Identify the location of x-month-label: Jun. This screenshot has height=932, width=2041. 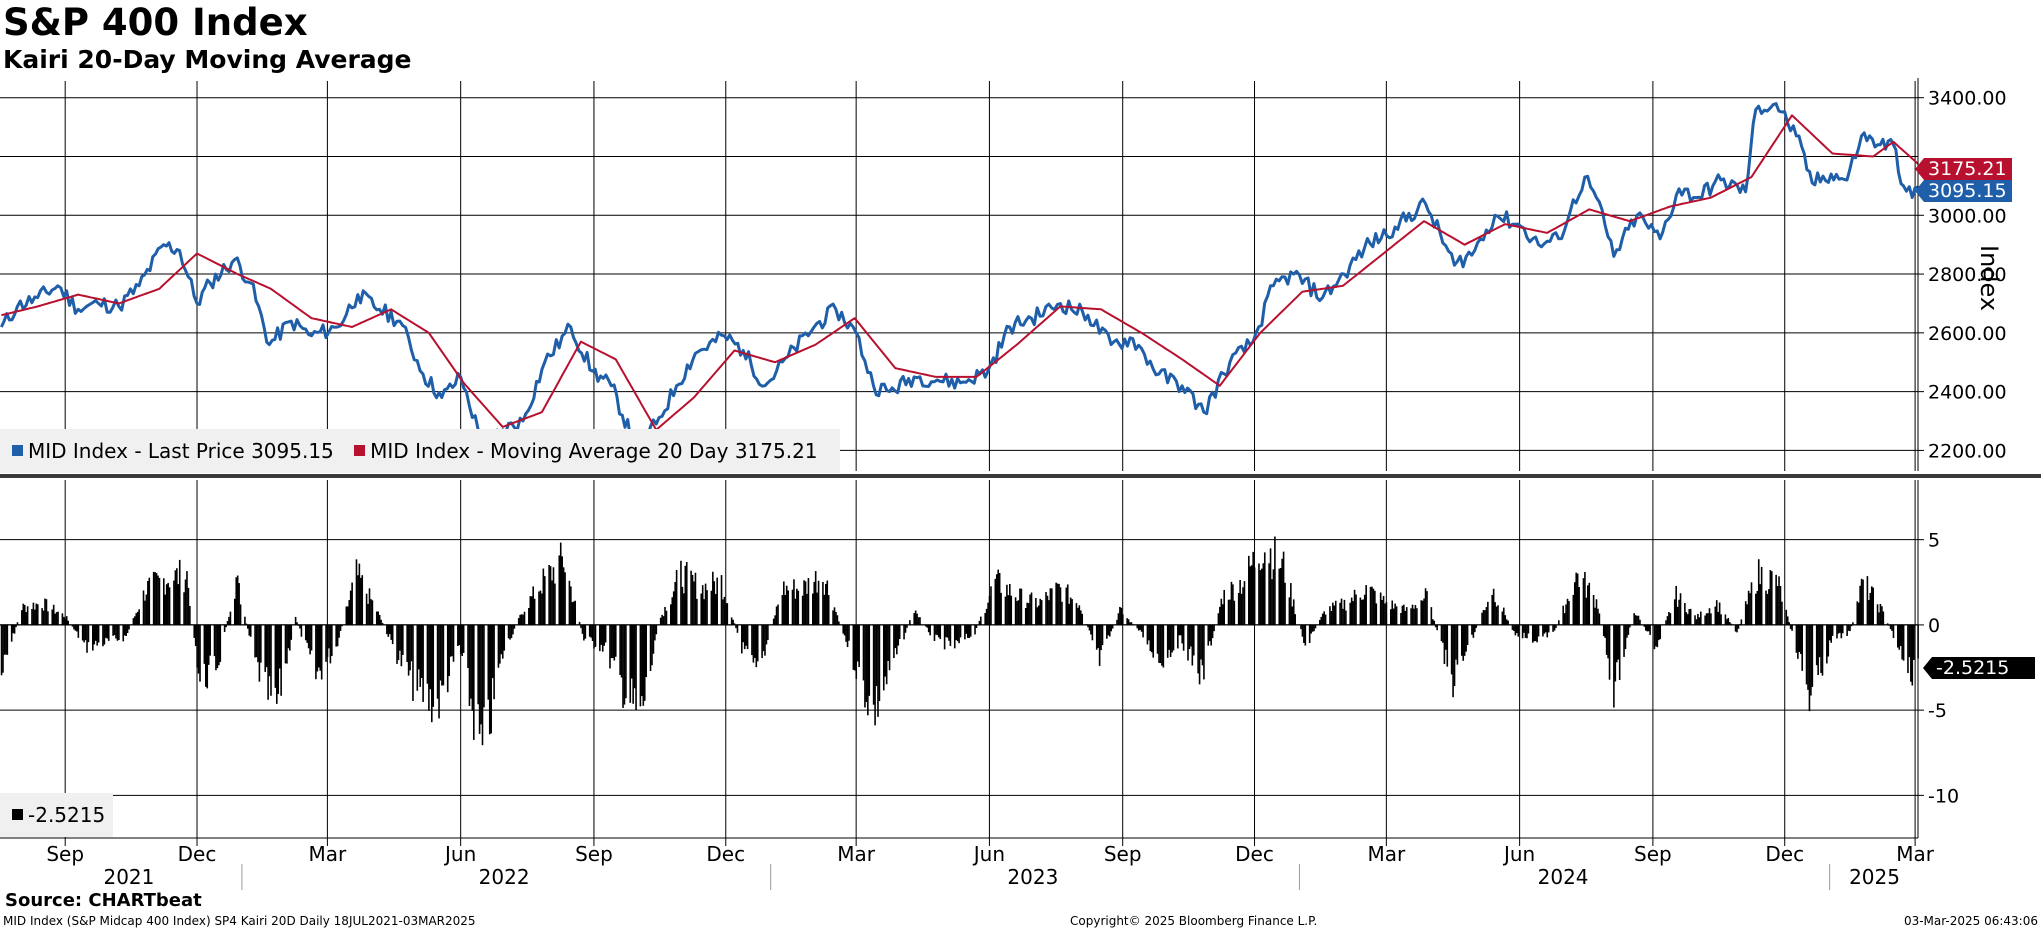
(988, 854).